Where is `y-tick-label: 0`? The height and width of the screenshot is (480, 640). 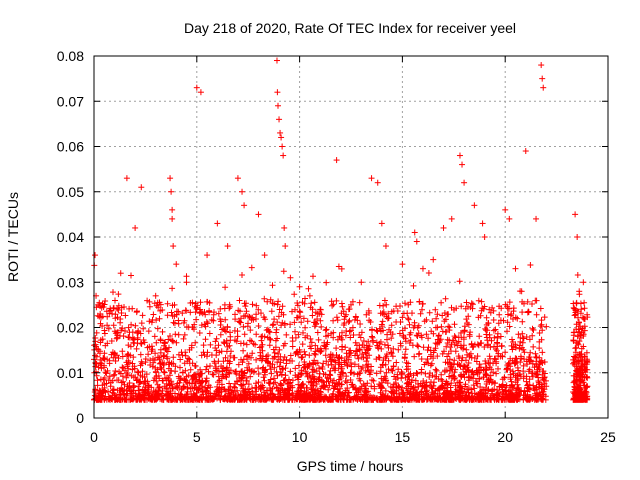 y-tick-label: 0 is located at coordinates (80, 418).